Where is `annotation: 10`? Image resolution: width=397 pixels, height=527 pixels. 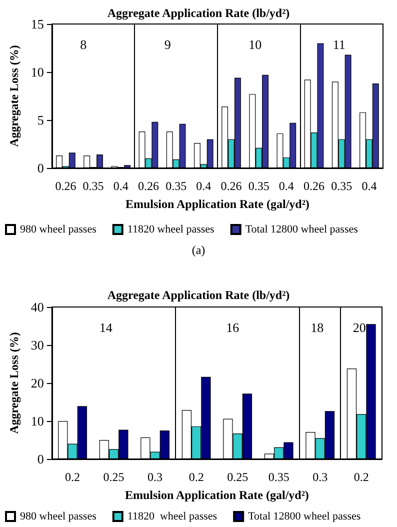 annotation: 10 is located at coordinates (255, 44).